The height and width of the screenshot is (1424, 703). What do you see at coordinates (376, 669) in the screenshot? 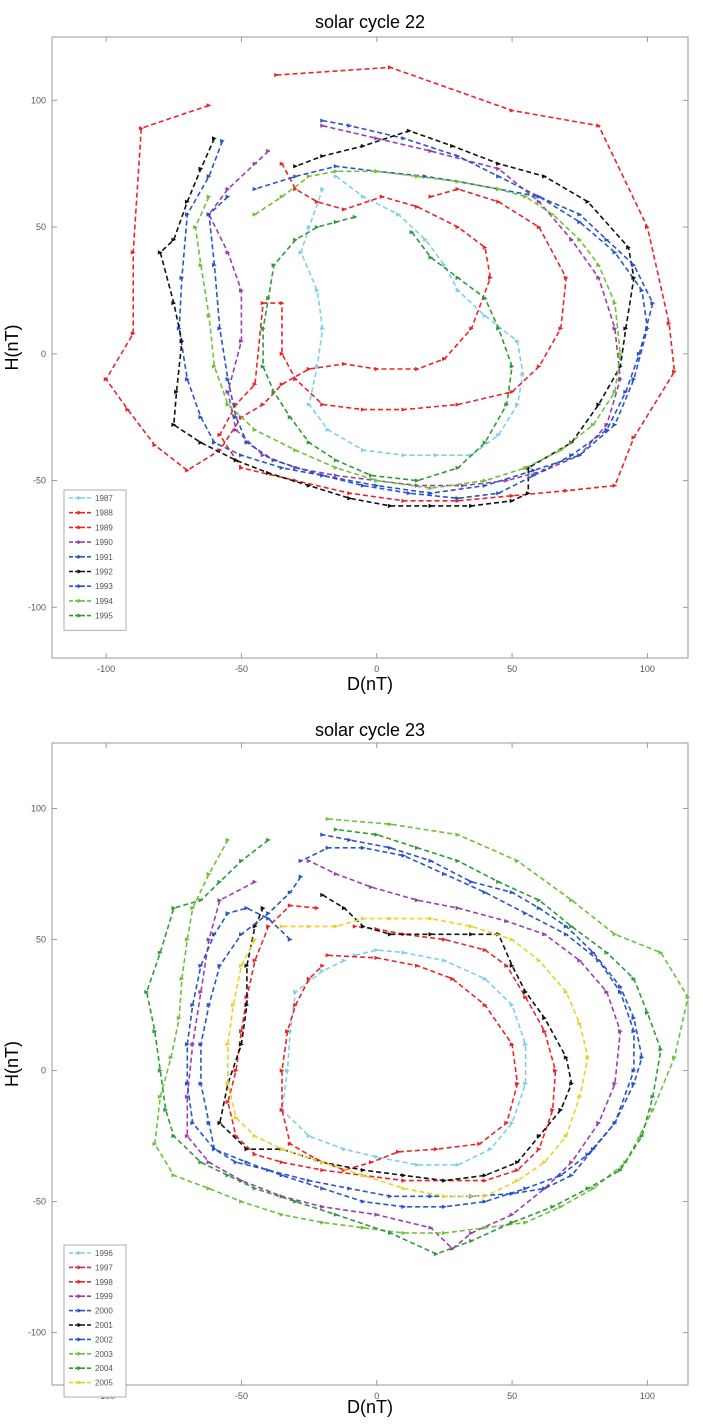
I see `x-tick-label: 0` at bounding box center [376, 669].